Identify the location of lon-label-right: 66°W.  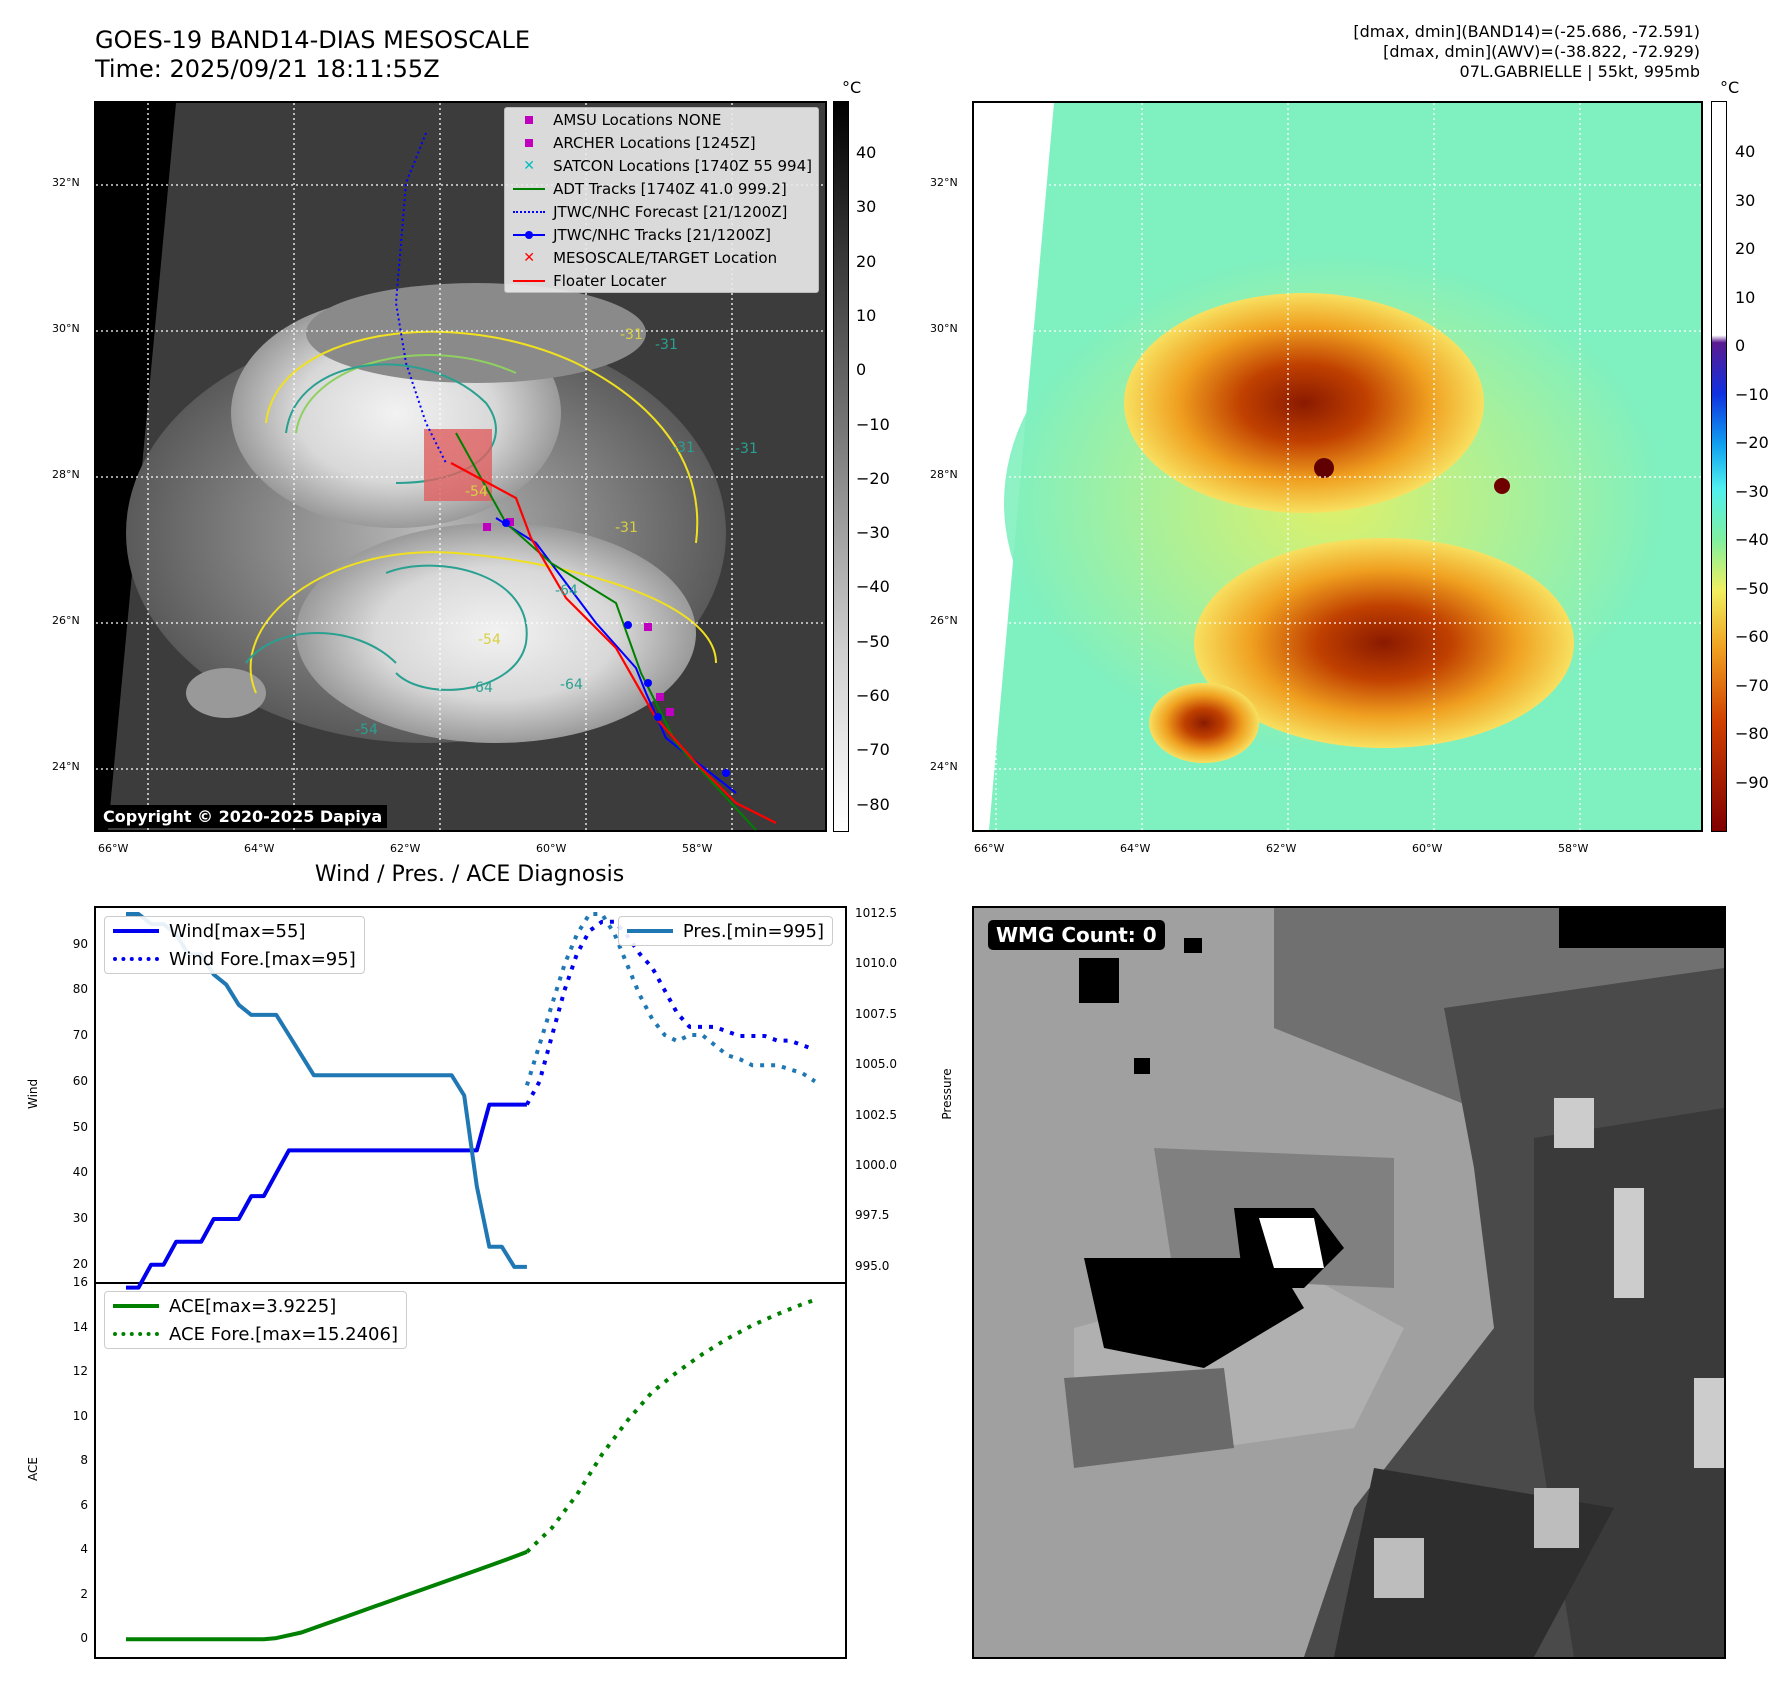
(989, 848).